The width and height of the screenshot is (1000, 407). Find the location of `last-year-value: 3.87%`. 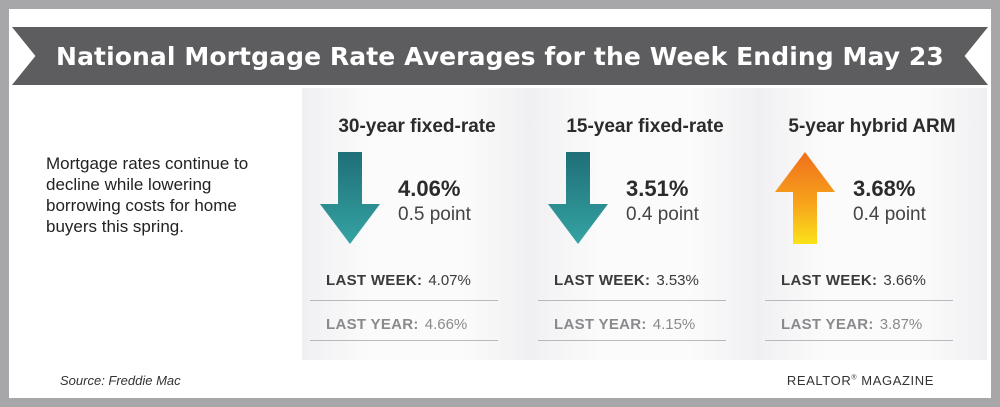

last-year-value: 3.87% is located at coordinates (901, 324).